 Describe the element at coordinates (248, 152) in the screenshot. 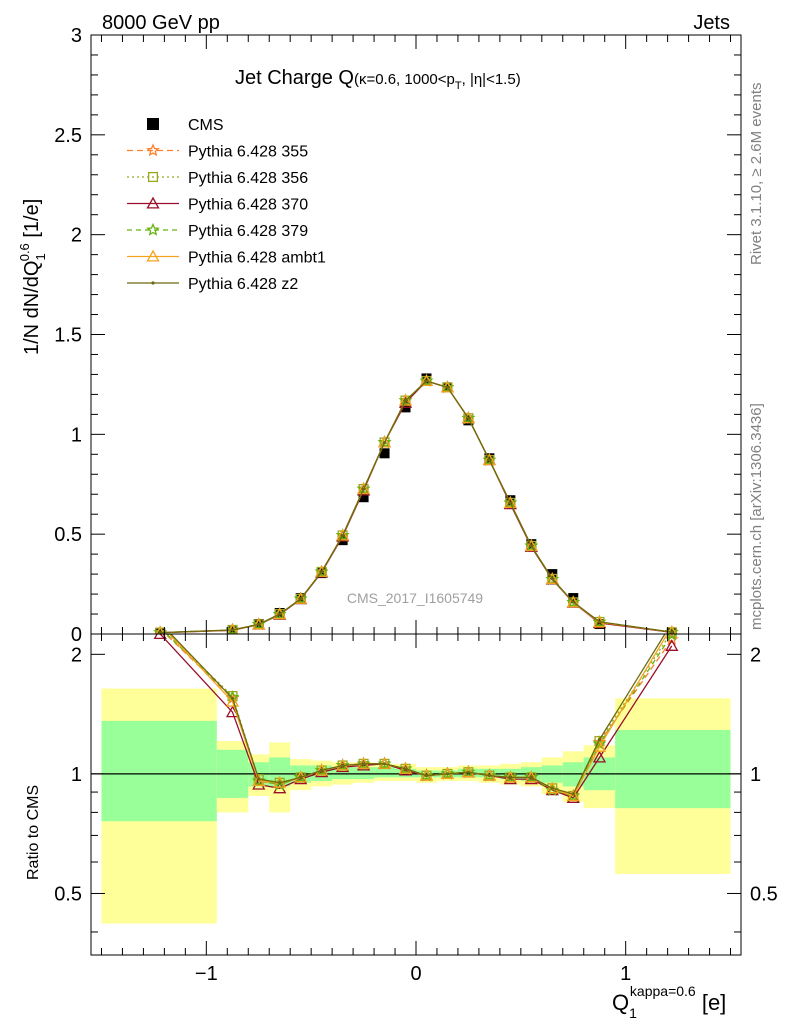

I see `legend-label: Pythia 6.428 355` at that location.